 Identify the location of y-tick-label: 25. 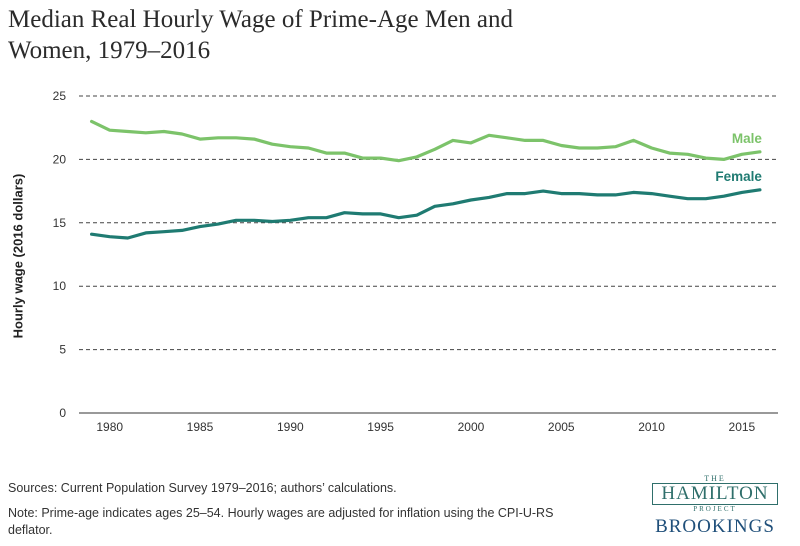
(60, 96).